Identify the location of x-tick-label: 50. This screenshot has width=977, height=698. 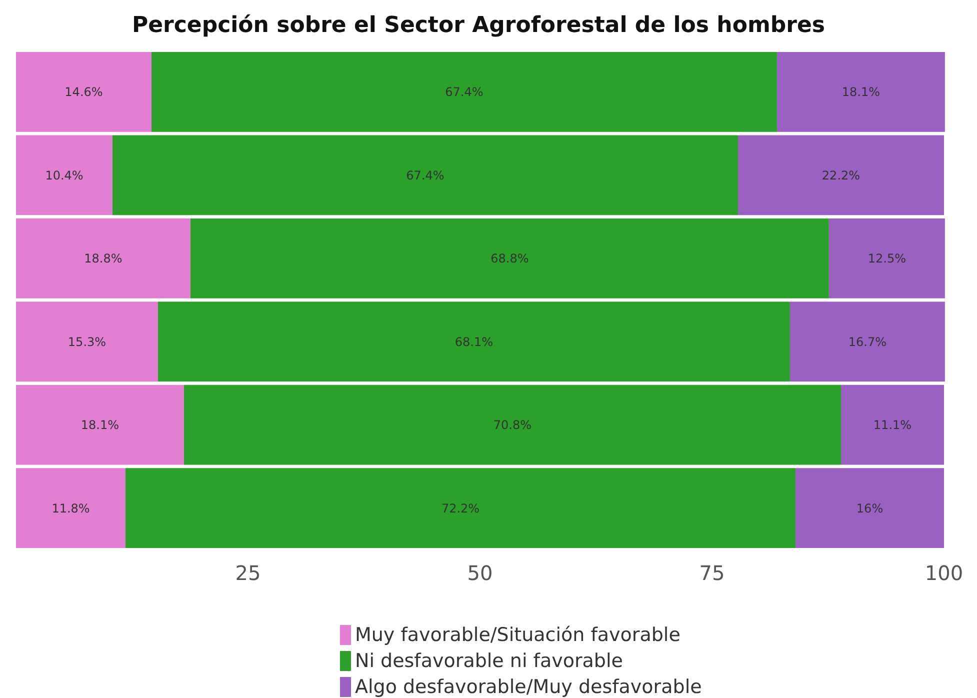
(480, 573).